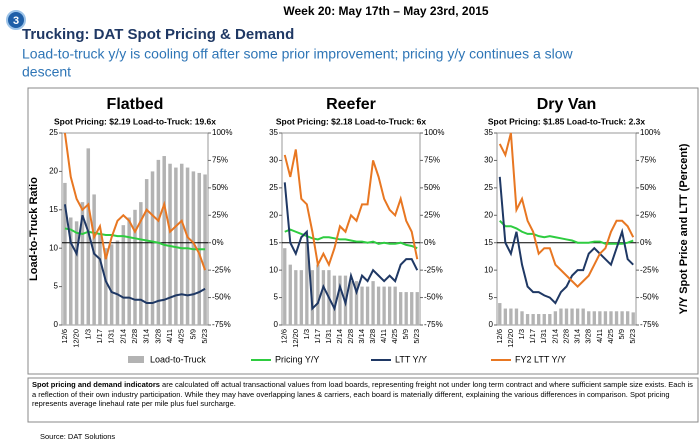  Describe the element at coordinates (372, 336) in the screenshot. I see `x-tick-label: 3/28` at that location.